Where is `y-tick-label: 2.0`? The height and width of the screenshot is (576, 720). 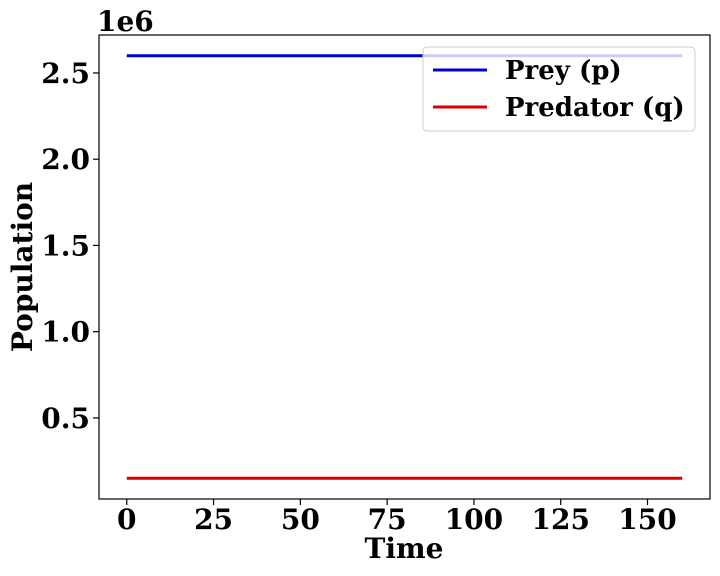 y-tick-label: 2.0 is located at coordinates (65, 159).